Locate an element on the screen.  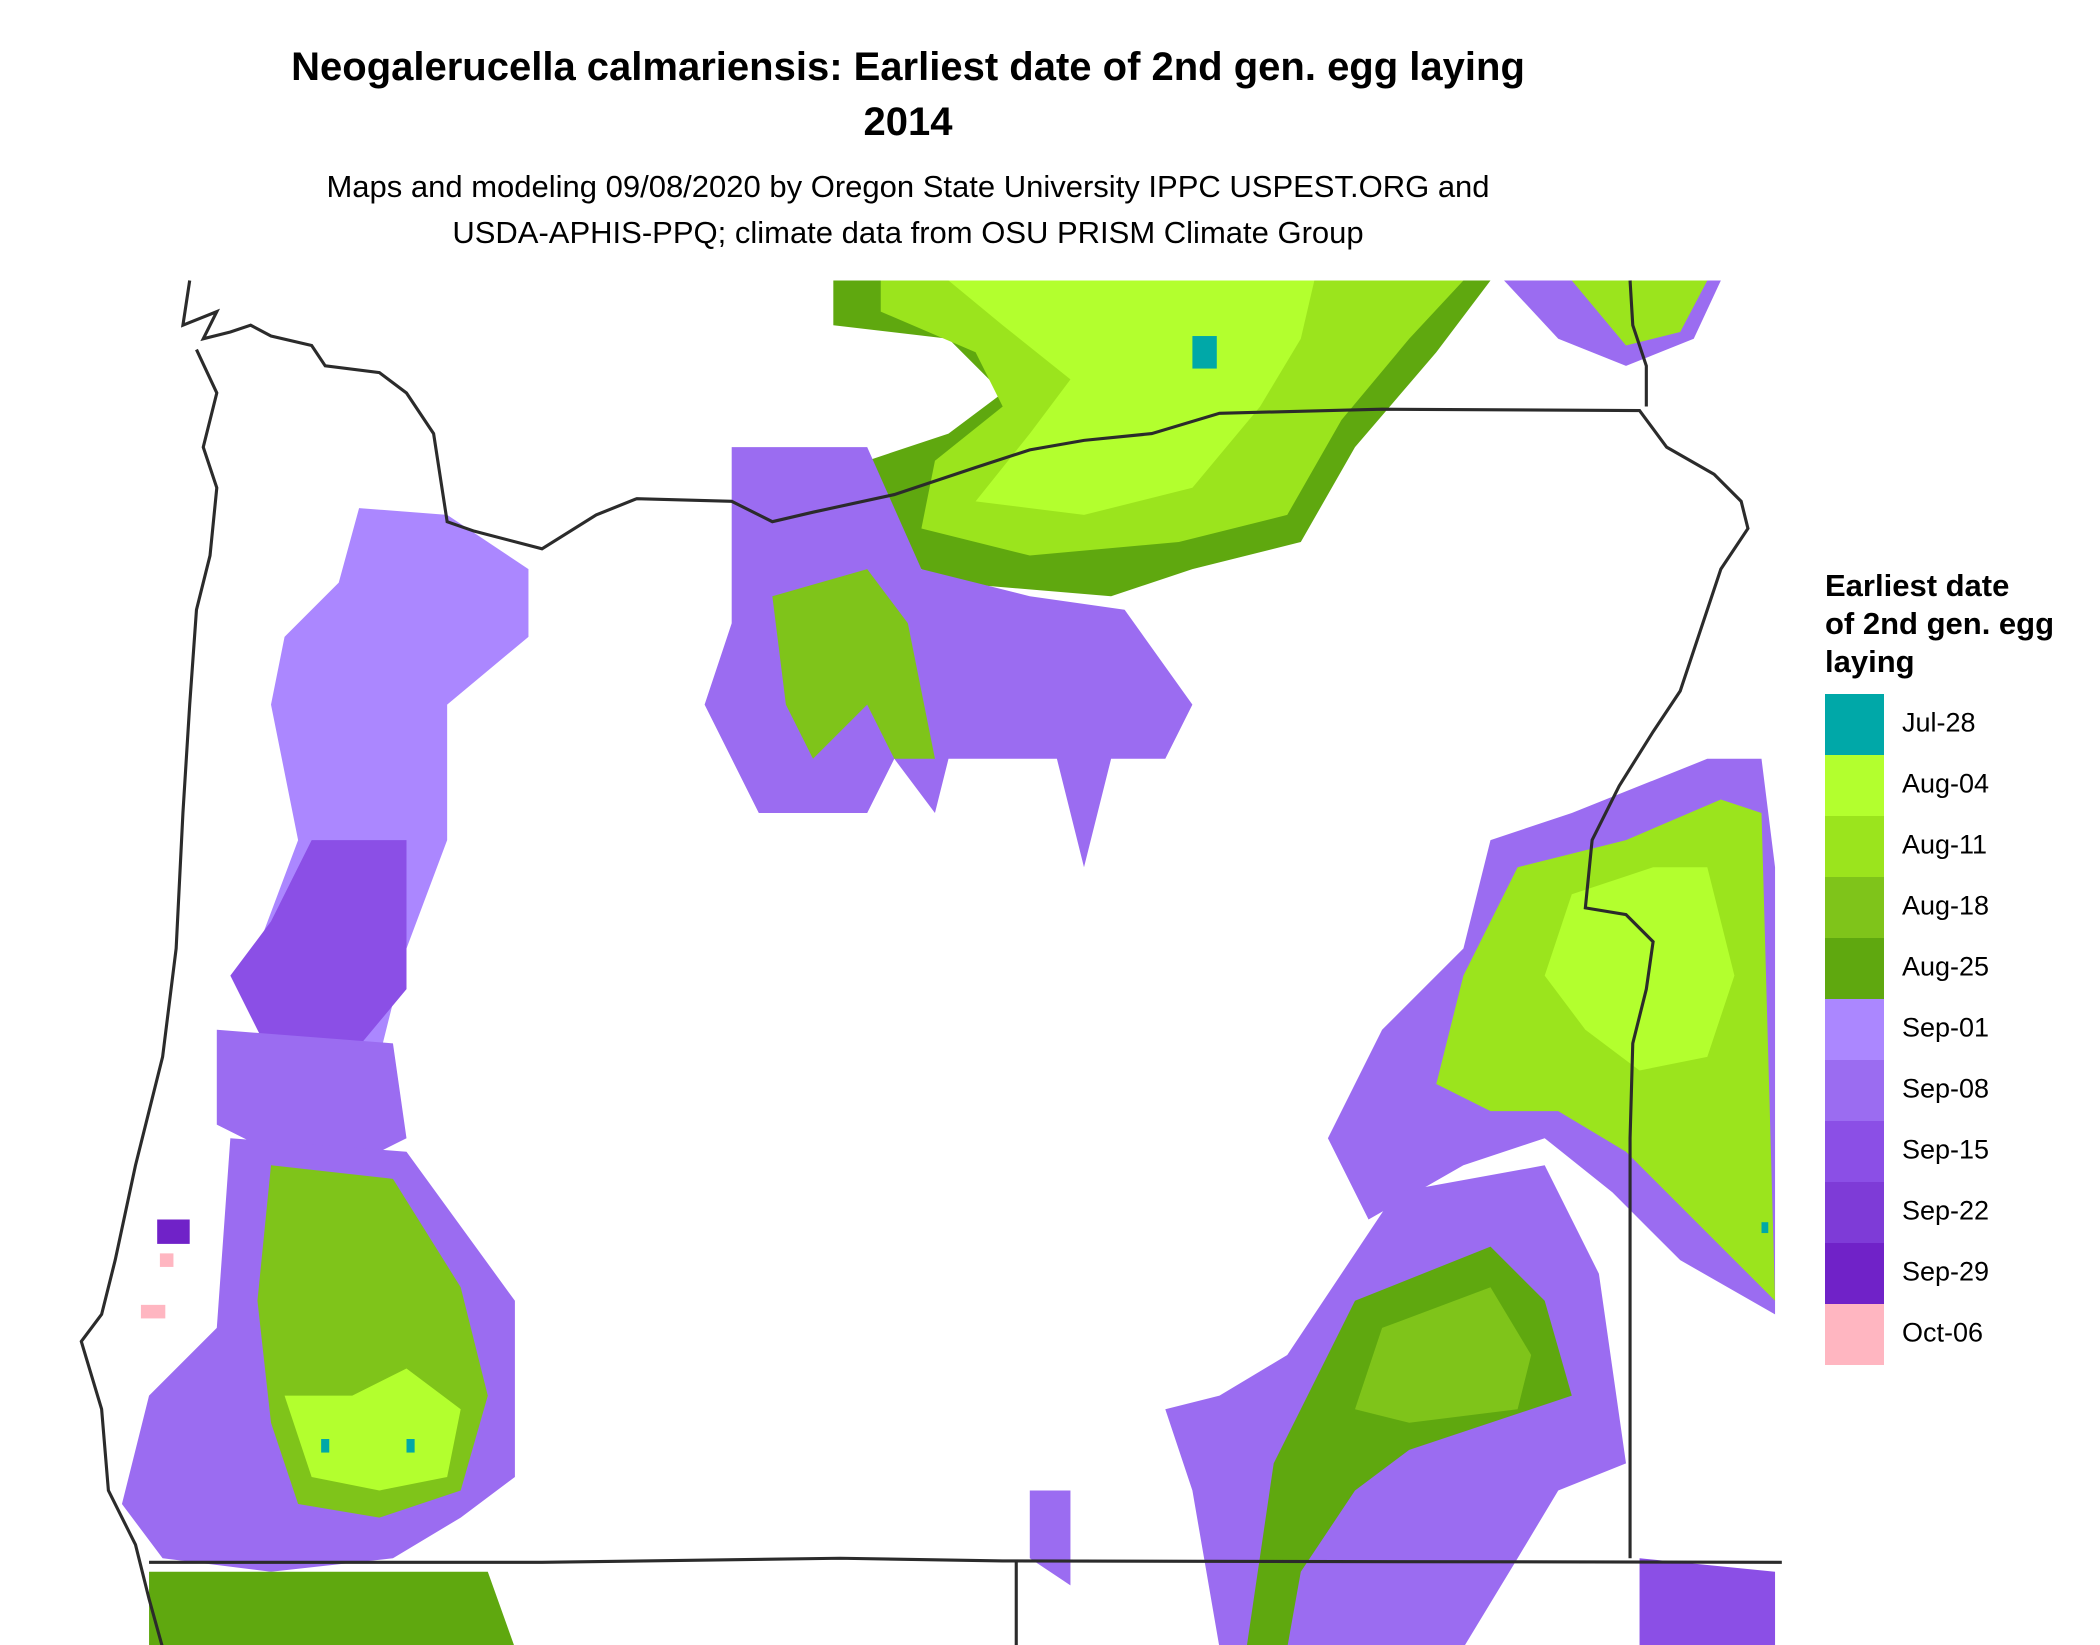
legend-label: Sep-01 is located at coordinates (1945, 1028).